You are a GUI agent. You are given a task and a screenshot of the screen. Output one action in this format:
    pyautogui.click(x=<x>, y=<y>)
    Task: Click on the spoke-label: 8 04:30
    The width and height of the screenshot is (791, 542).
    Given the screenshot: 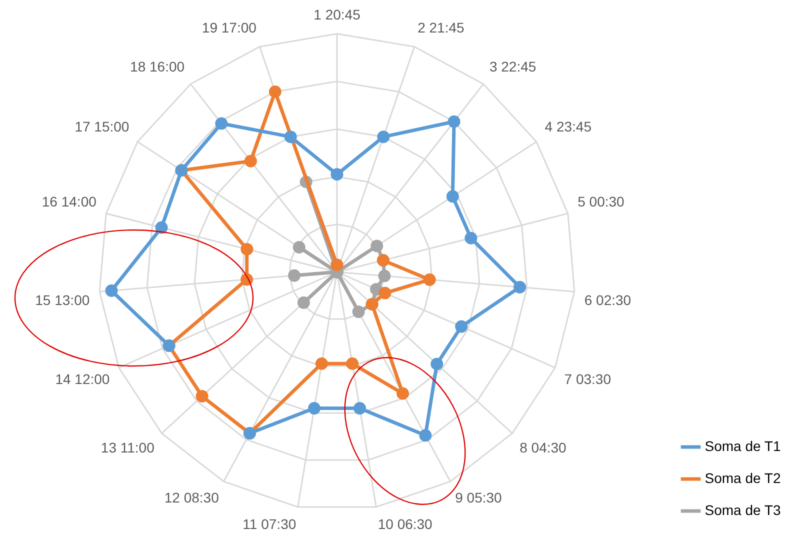 What is the action you would take?
    pyautogui.click(x=543, y=447)
    